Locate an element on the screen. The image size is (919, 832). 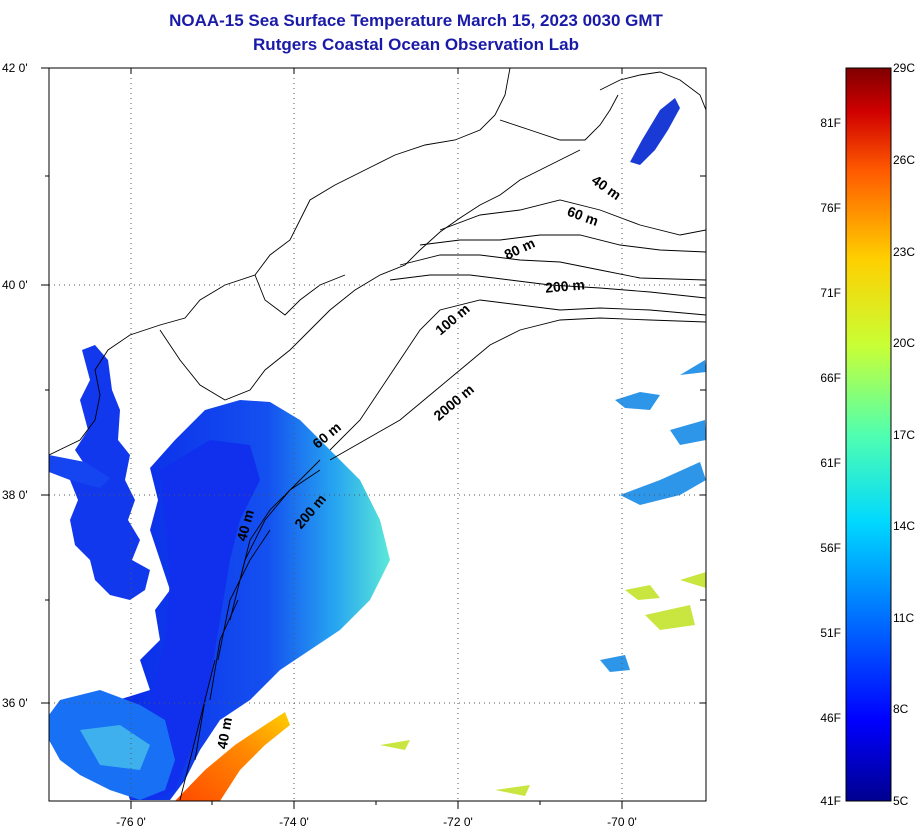
lat-label: 38 0' is located at coordinates (15, 495).